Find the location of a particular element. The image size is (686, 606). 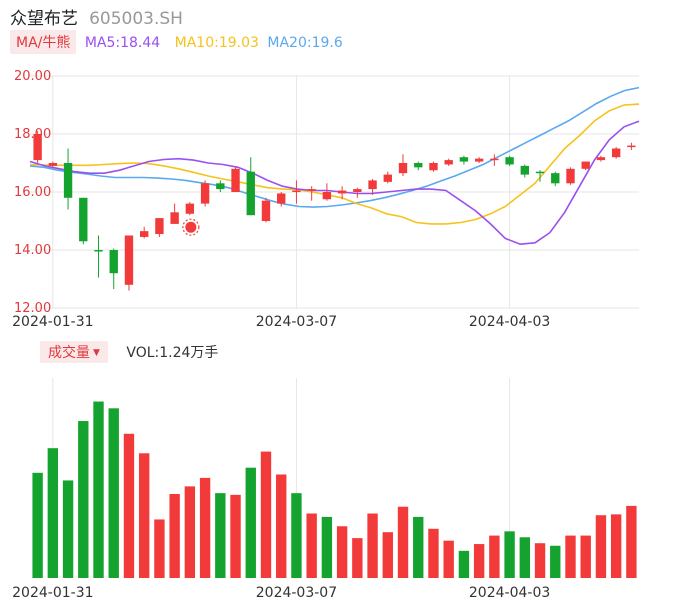

volume-indicator-selector: 成交量 ▼ is located at coordinates (74, 352).